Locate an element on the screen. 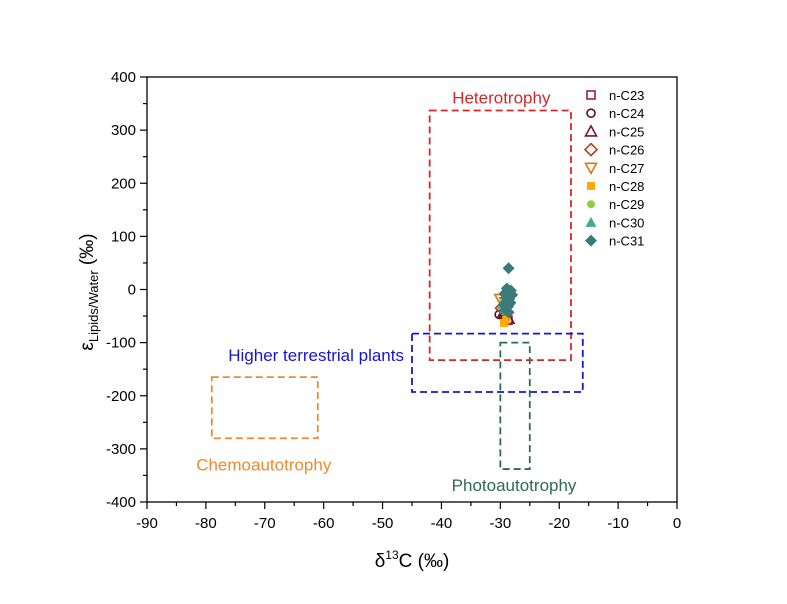 The width and height of the screenshot is (787, 604). legend-label-n-C28: n-C28 is located at coordinates (626, 186).